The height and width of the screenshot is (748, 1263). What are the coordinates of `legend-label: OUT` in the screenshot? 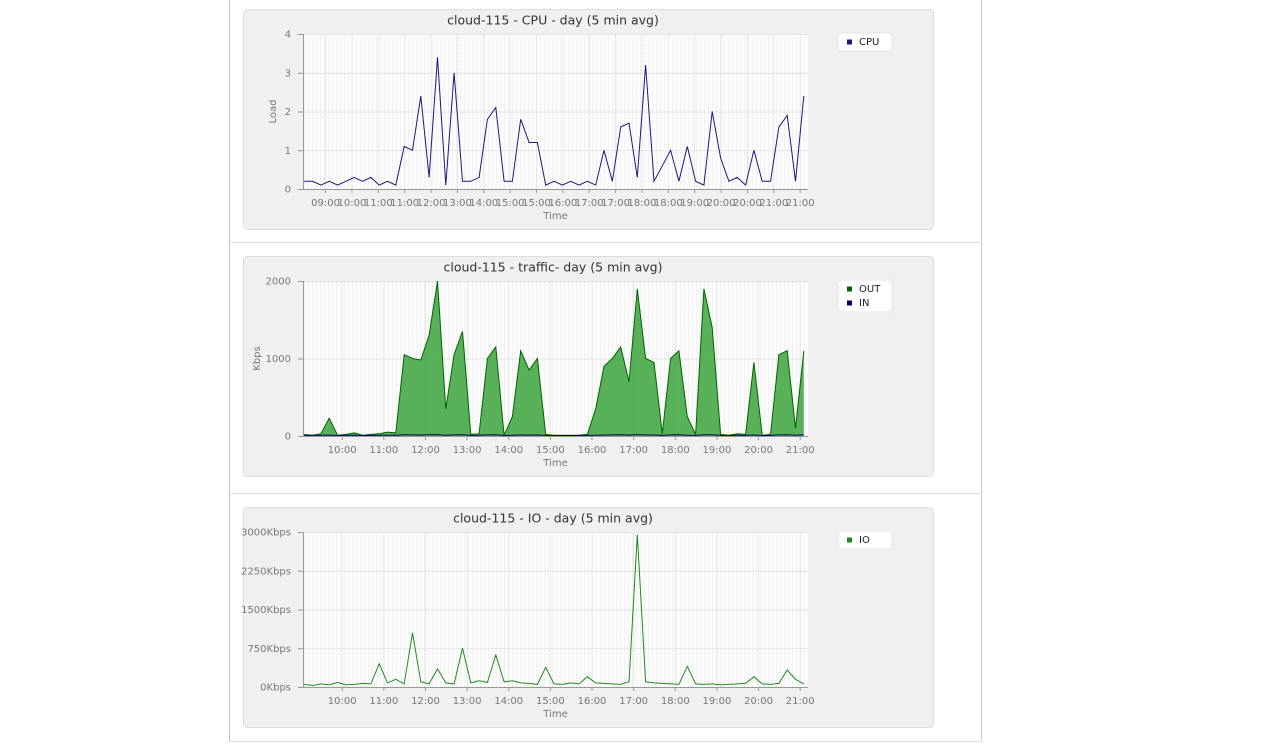 It's located at (870, 289).